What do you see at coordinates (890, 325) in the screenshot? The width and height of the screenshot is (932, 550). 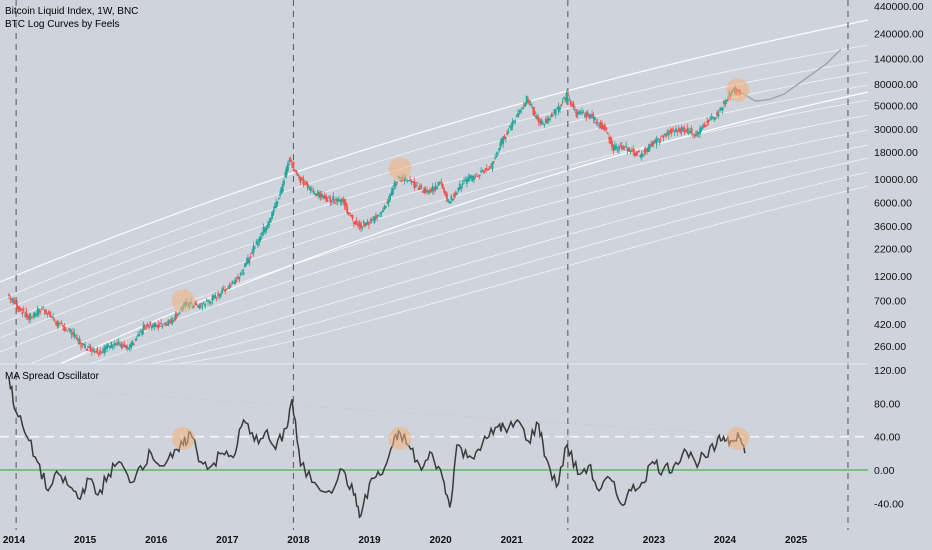 I see `y-tick-label: 420.00` at bounding box center [890, 325].